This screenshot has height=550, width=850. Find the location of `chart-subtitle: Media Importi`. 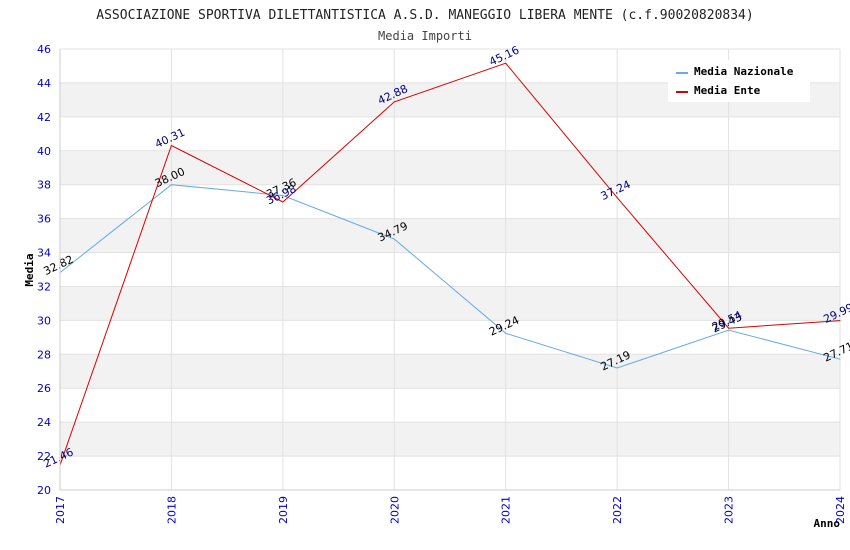

chart-subtitle: Media Importi is located at coordinates (425, 36).